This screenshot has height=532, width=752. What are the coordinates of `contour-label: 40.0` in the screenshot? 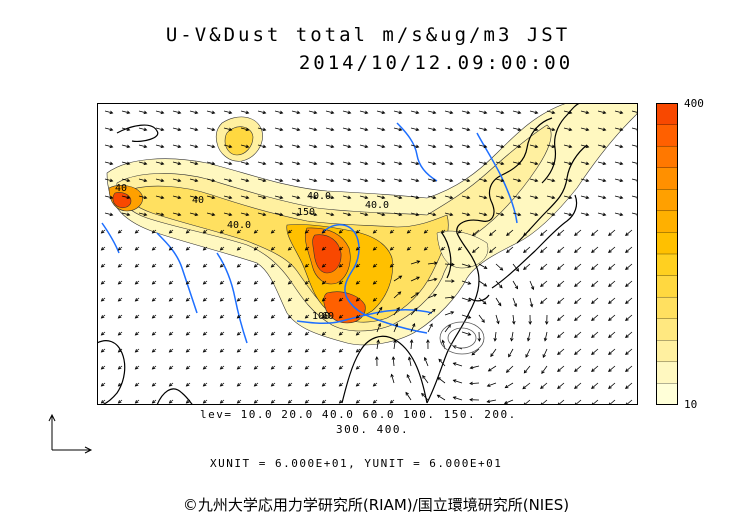 It's located at (377, 205).